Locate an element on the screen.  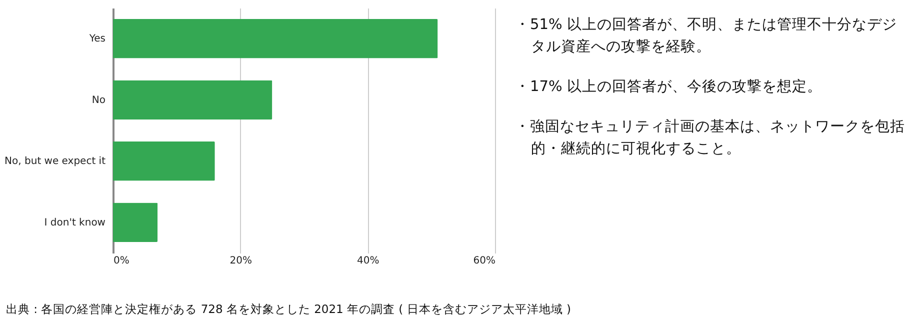
y-tick-label: Yes is located at coordinates (97, 39).